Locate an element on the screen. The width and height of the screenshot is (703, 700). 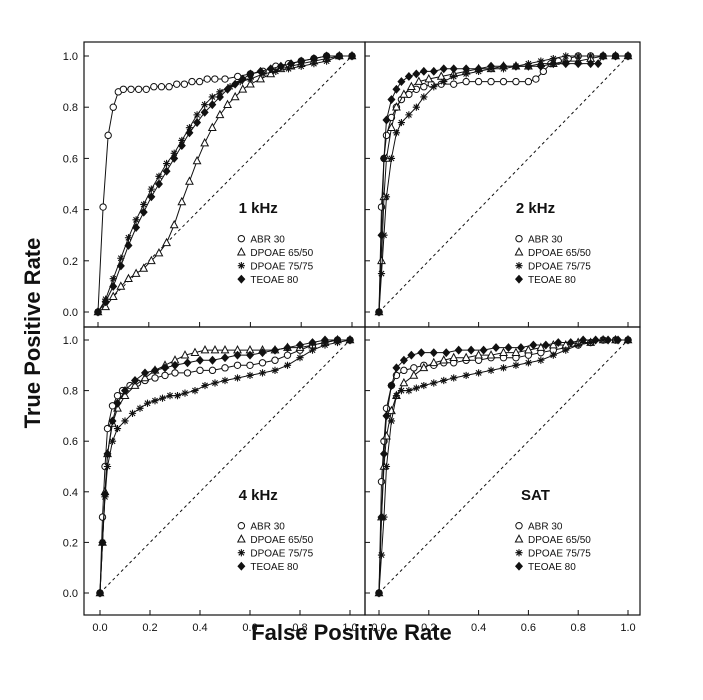
legend-label: DPOAE 75/75 is located at coordinates (281, 267).